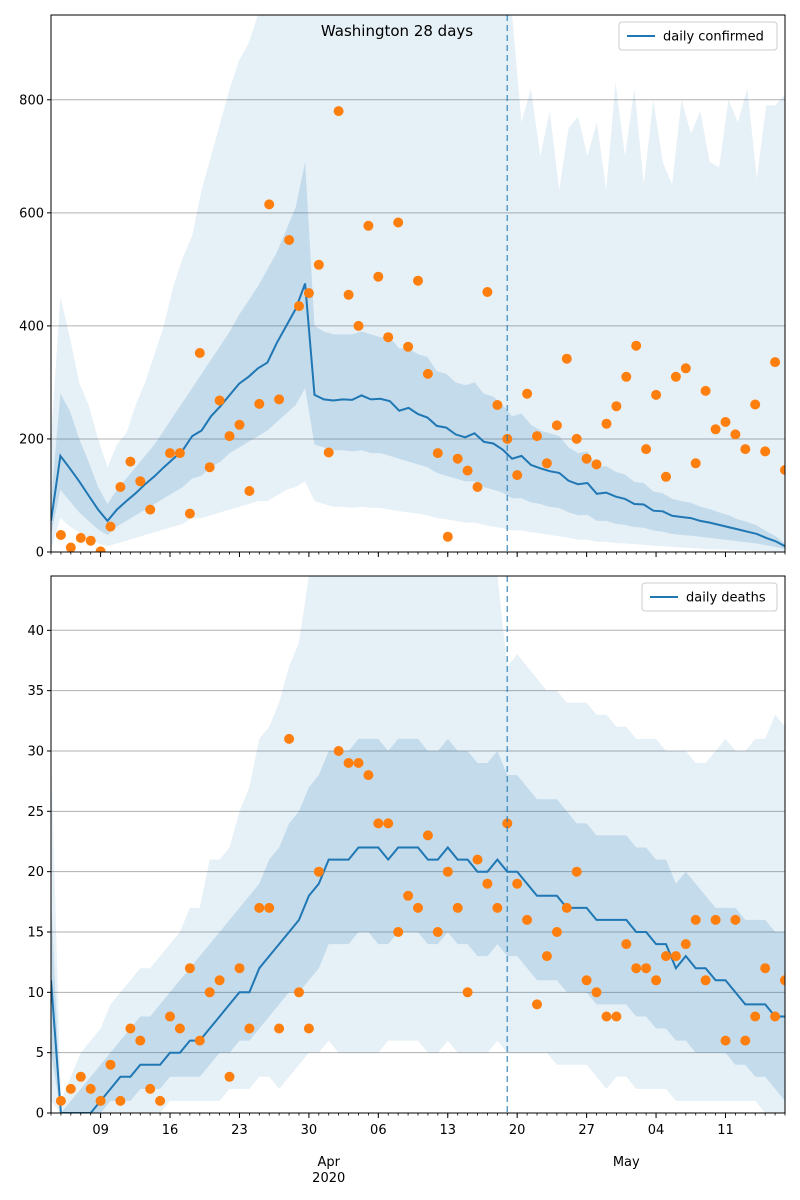 Image resolution: width=800 pixels, height=1200 pixels. Describe the element at coordinates (713, 37) in the screenshot. I see `legend-label-confirmed: daily confirmed` at that location.